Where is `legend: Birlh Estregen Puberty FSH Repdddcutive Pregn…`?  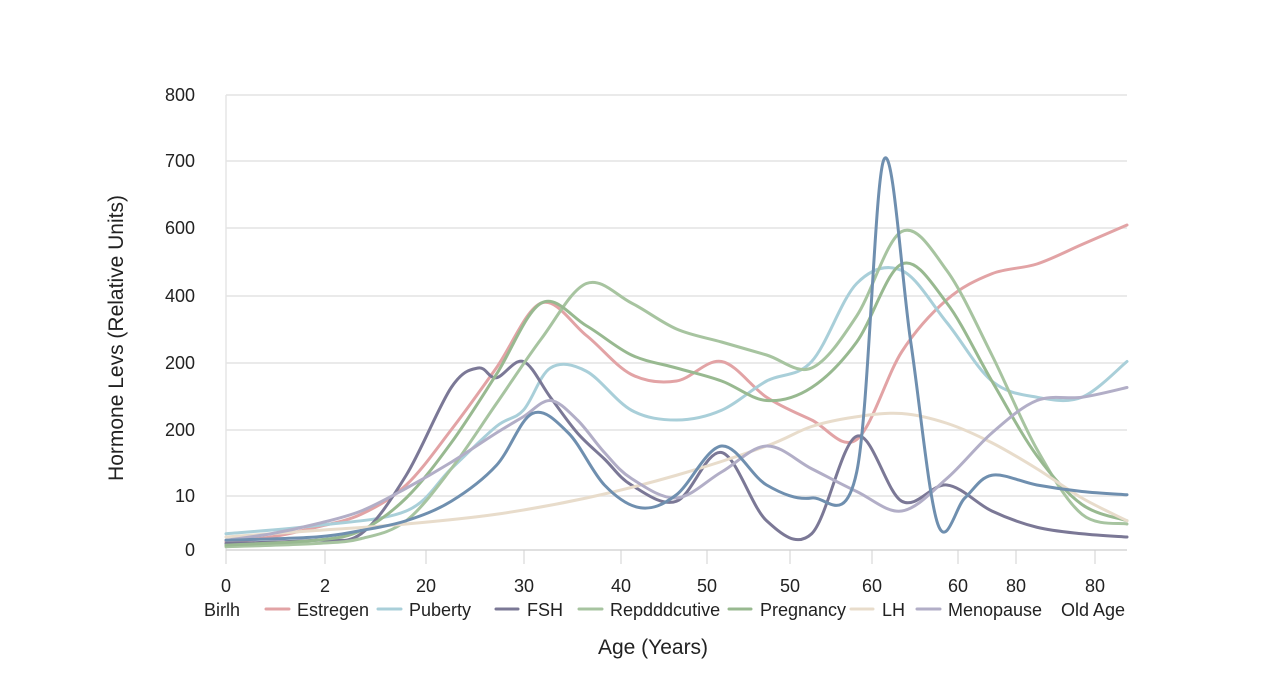 legend: Birlh Estregen Puberty FSH Repdddcutive Pregn… is located at coordinates (664, 610).